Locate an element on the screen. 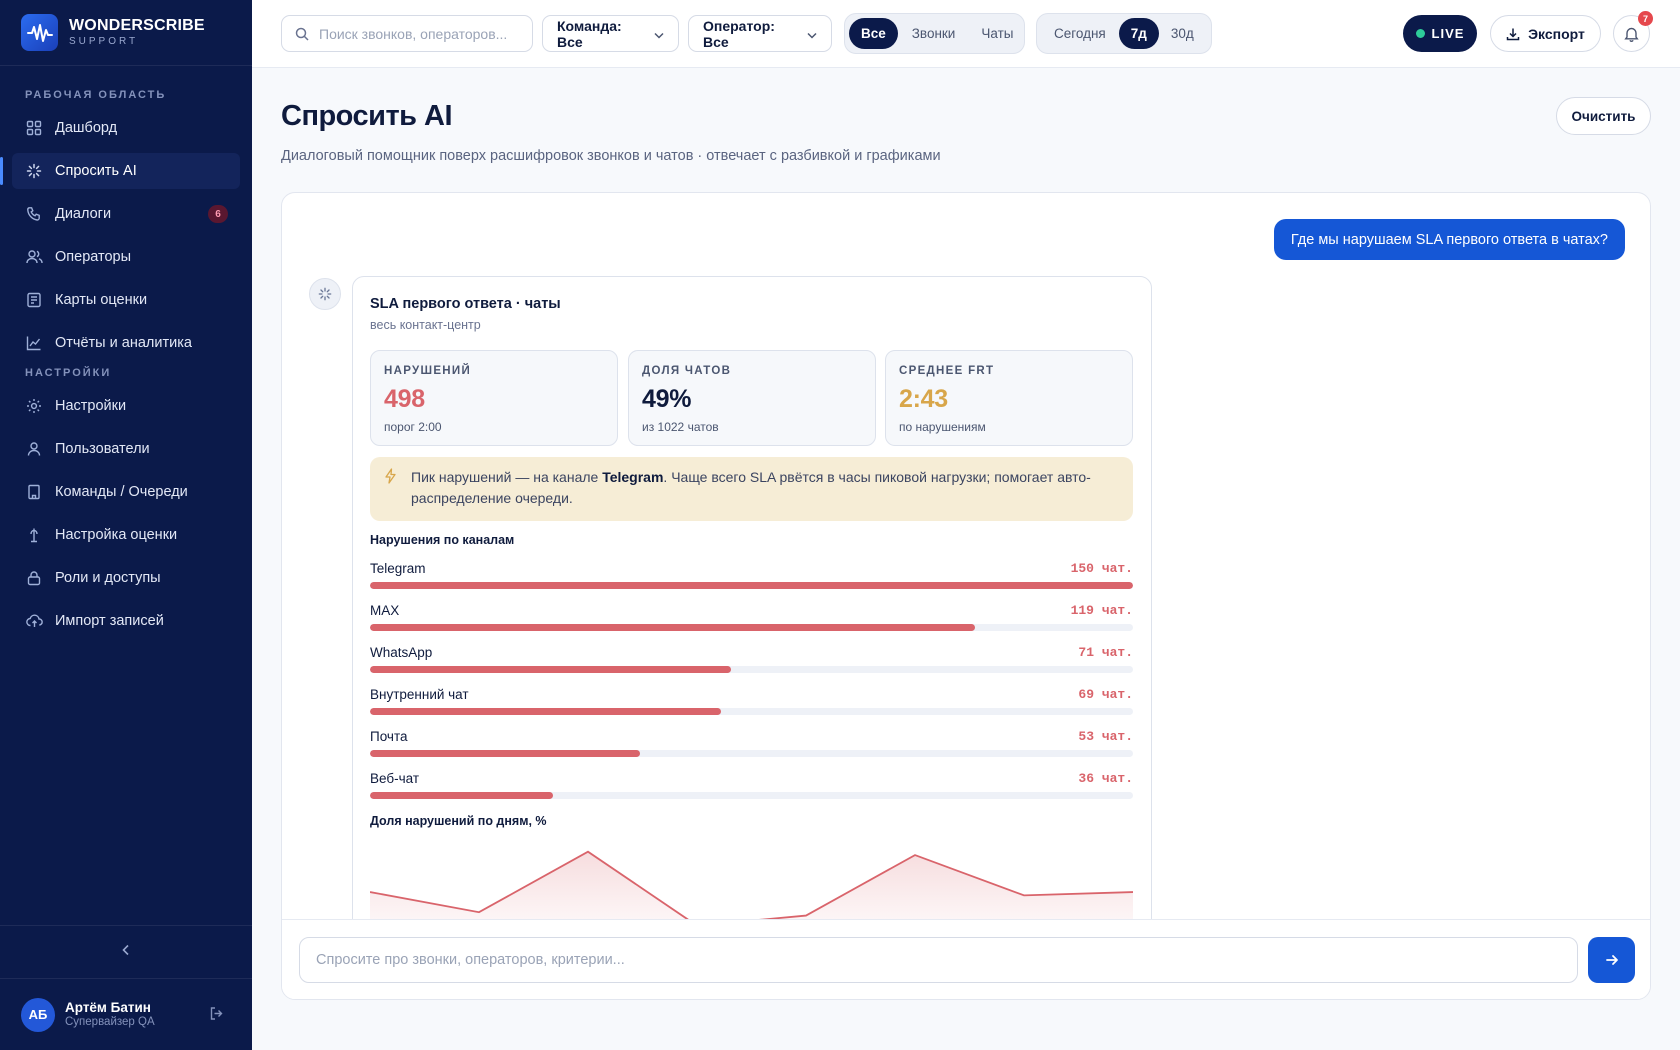 The height and width of the screenshot is (1050, 1680). live-label: LIVE is located at coordinates (1448, 33).